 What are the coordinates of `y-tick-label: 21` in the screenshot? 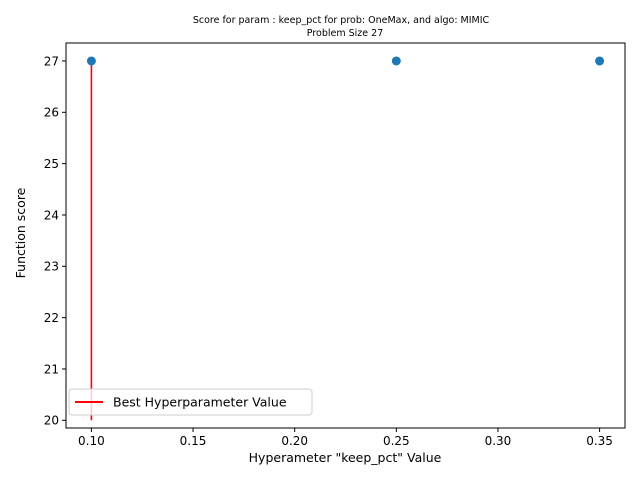 It's located at (51, 369).